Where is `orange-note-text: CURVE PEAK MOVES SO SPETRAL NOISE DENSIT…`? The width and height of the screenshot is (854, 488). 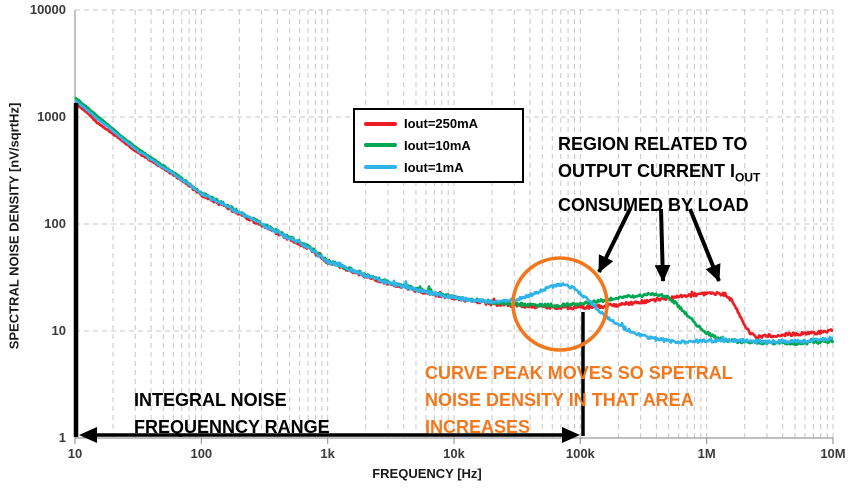
orange-note-text: CURVE PEAK MOVES SO SPETRAL NOISE DENSIT… is located at coordinates (579, 400).